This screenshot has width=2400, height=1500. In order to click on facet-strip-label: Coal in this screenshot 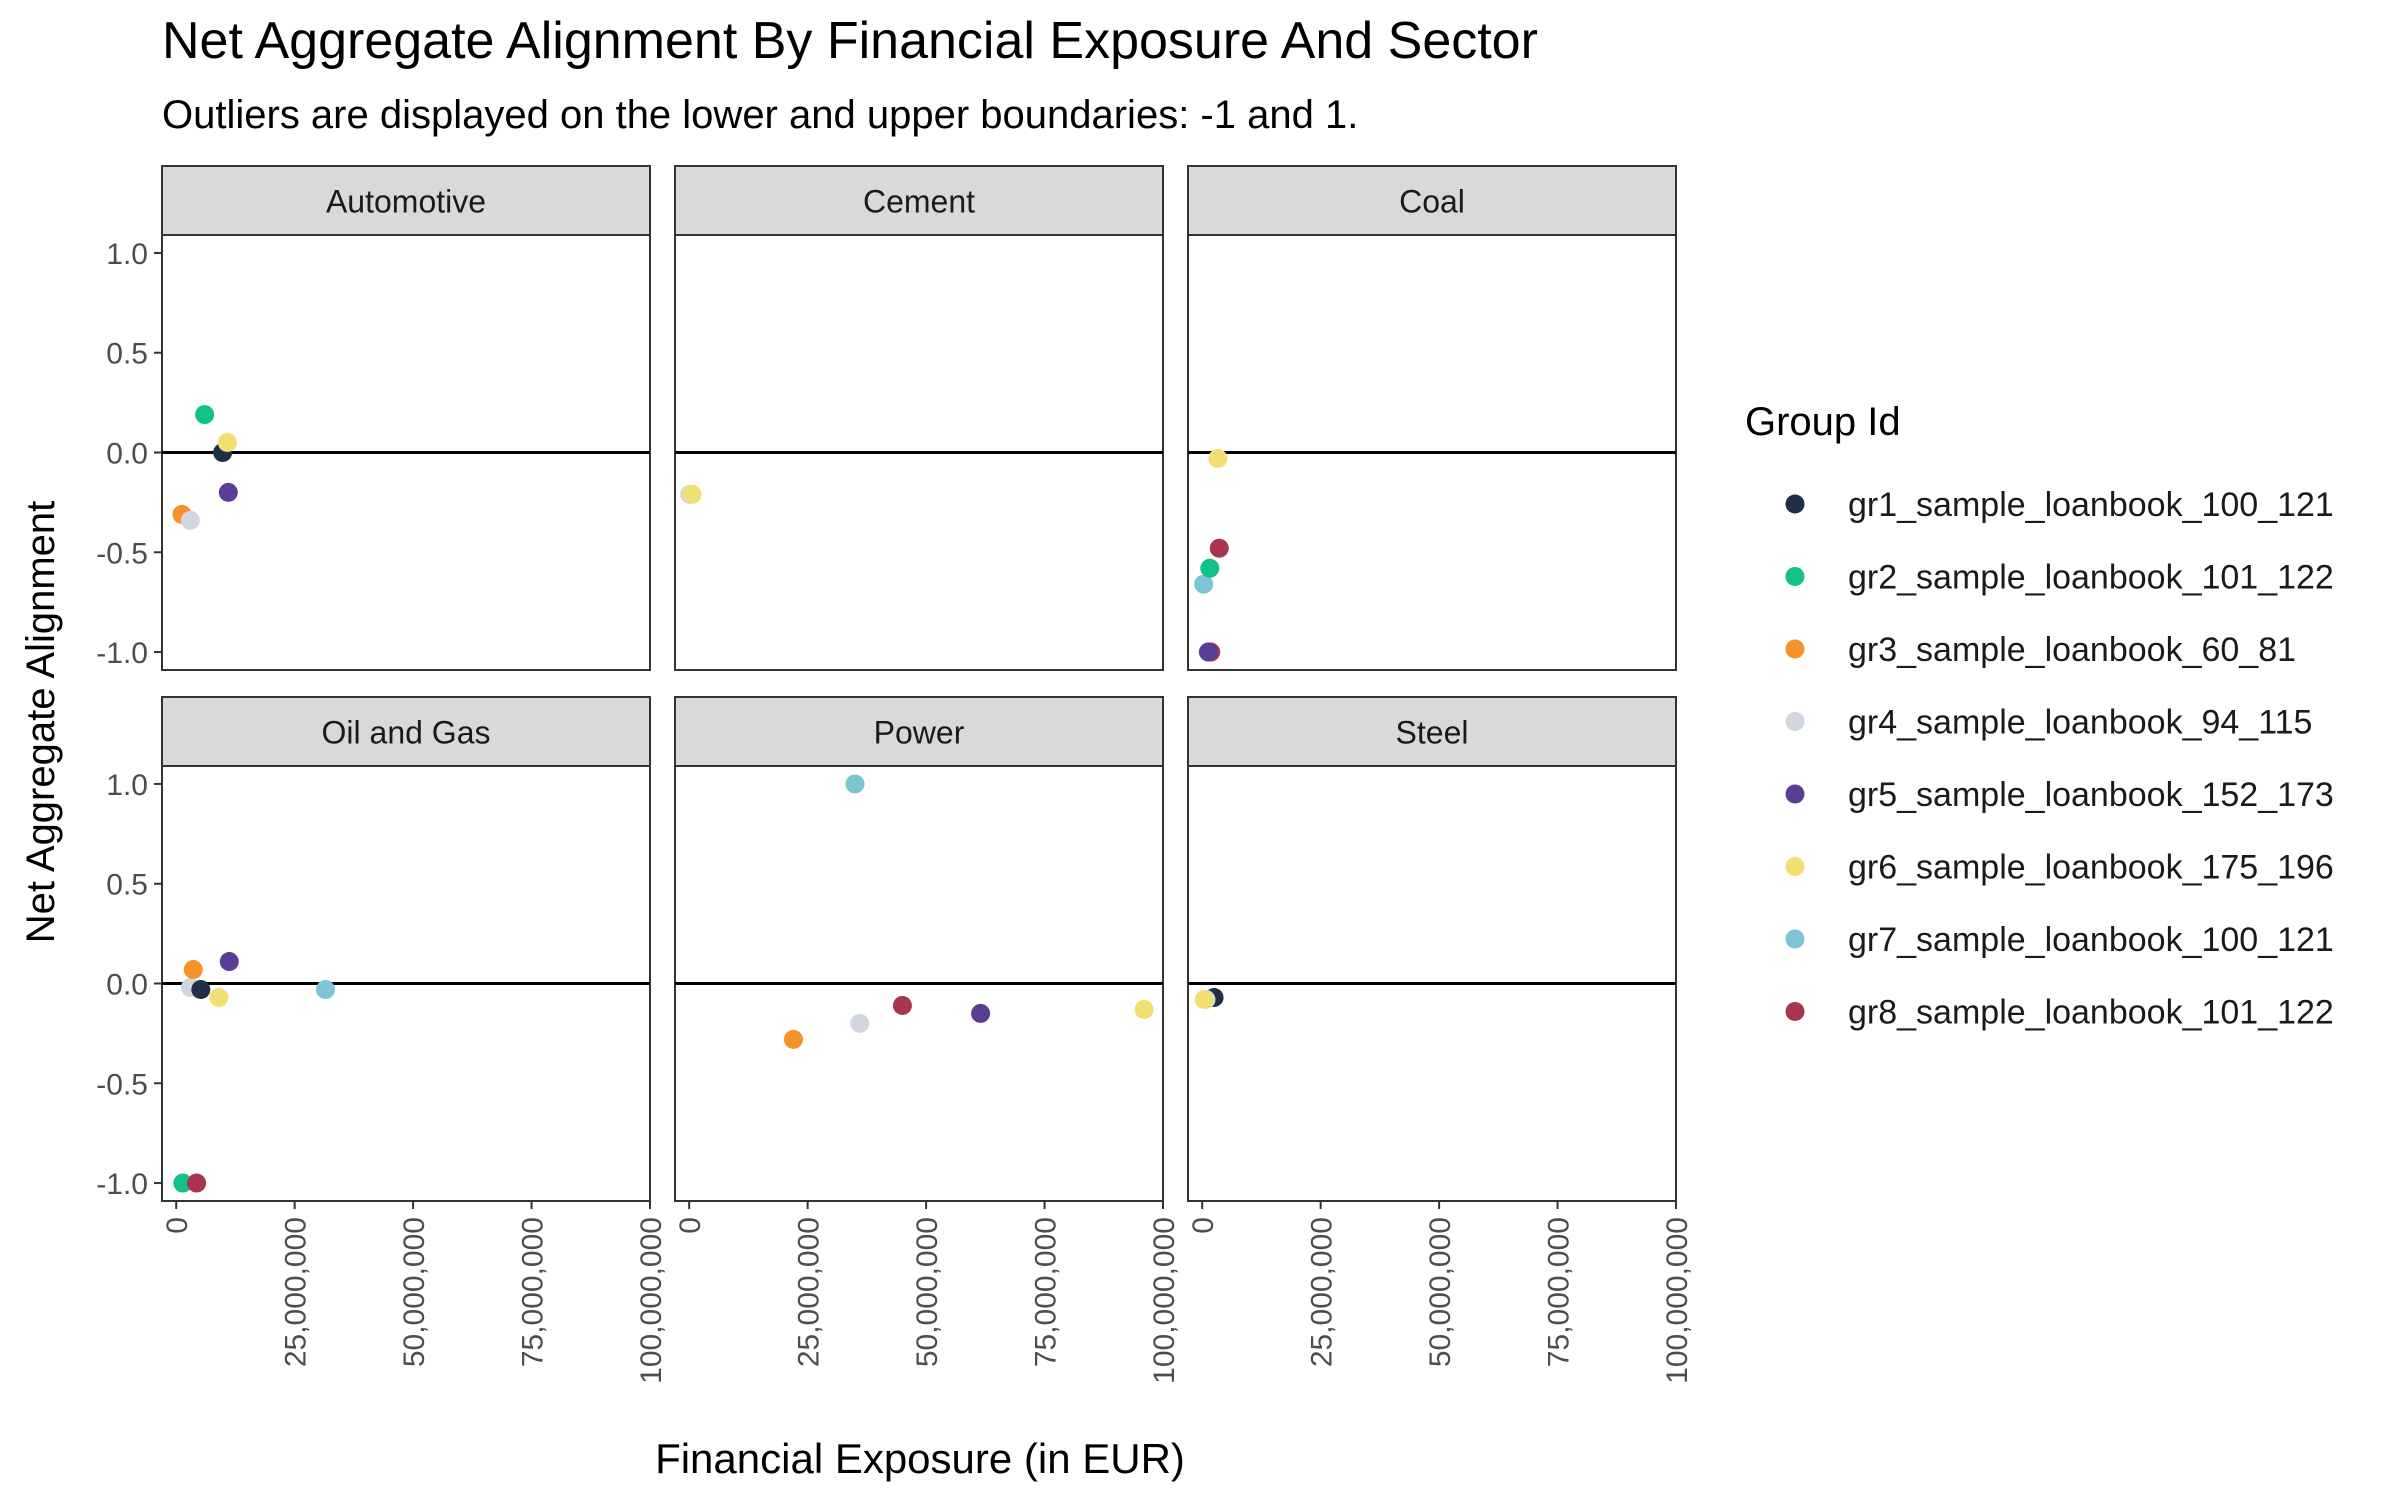, I will do `click(1432, 202)`.